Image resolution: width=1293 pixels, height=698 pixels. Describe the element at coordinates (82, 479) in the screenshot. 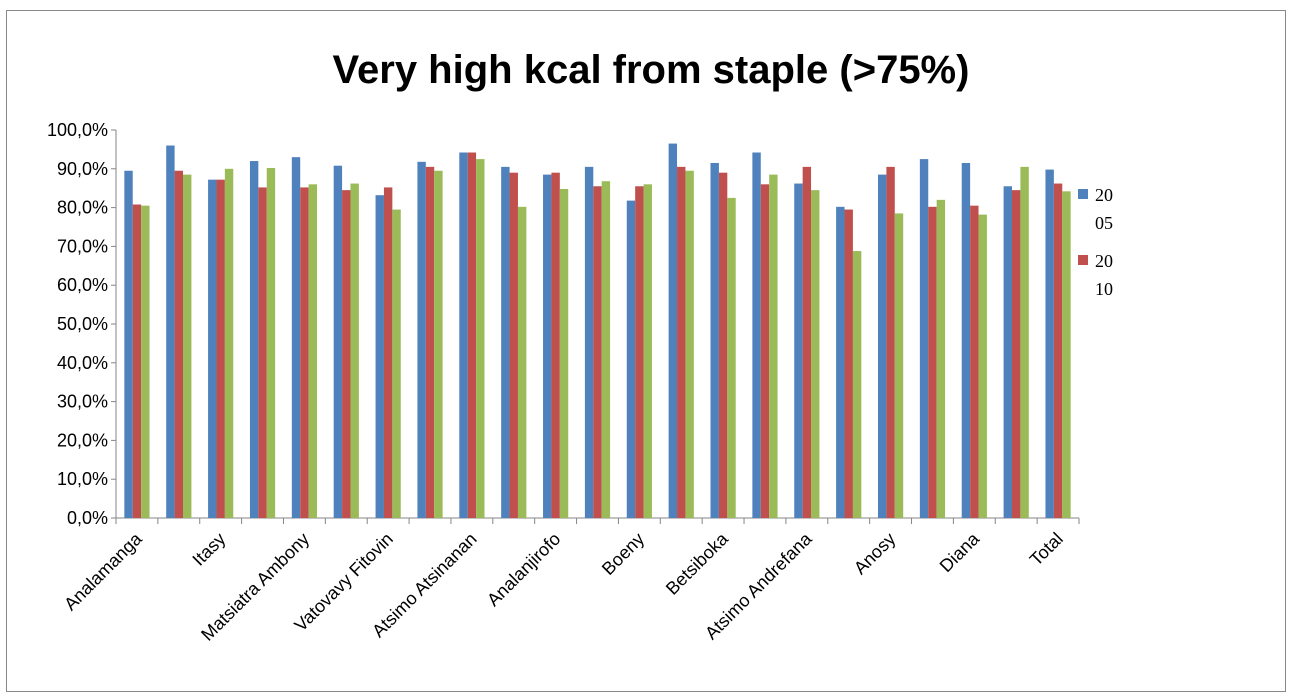

I see `y-tick-label: 10,0%` at that location.